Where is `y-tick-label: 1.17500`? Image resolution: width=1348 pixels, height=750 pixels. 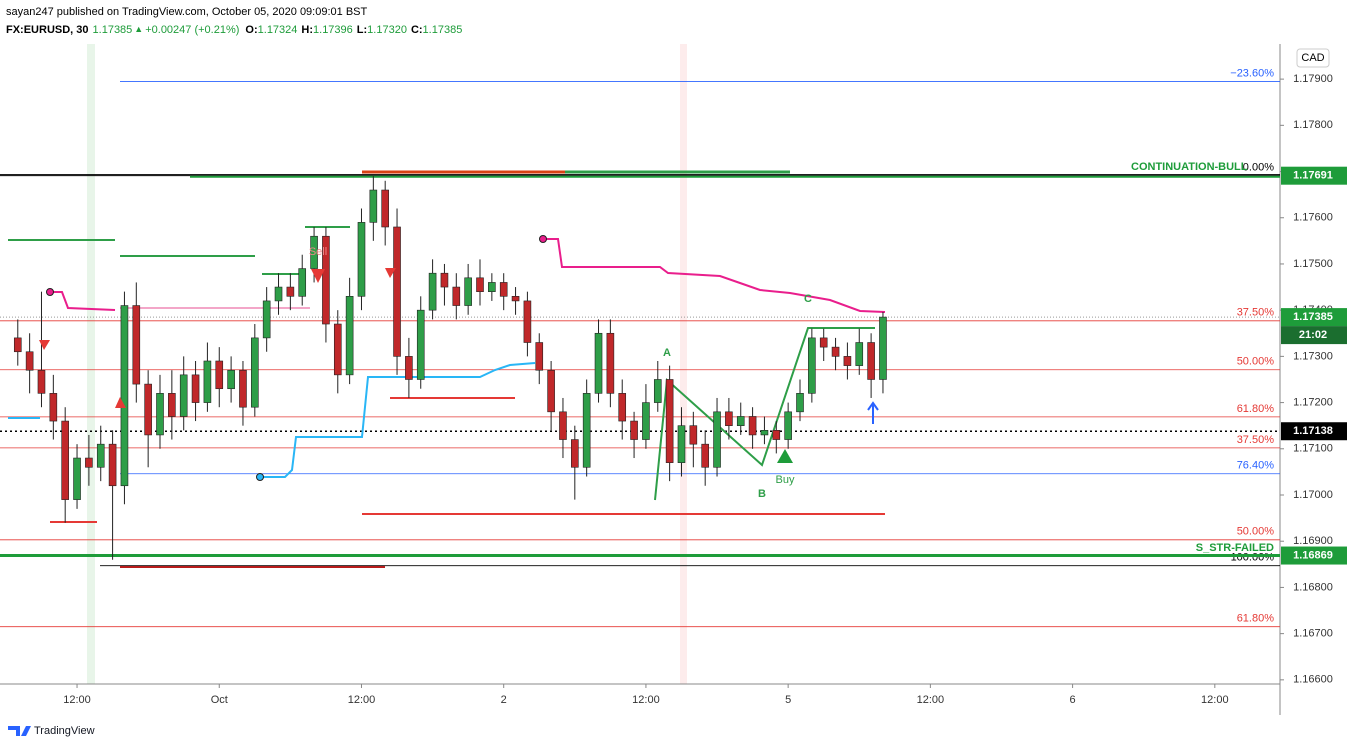 y-tick-label: 1.17500 is located at coordinates (1313, 264).